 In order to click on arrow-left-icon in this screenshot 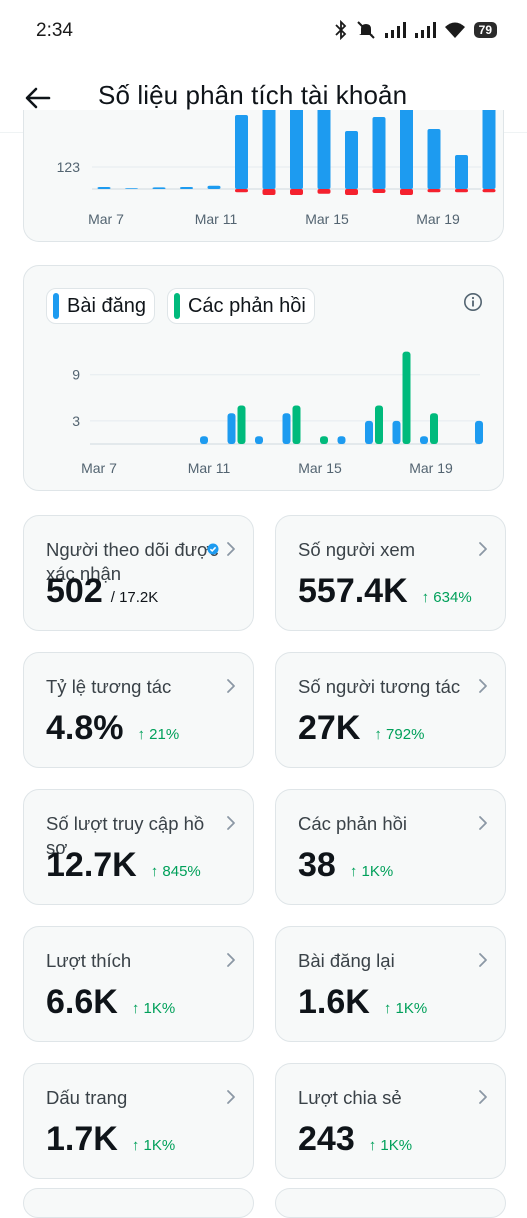, I will do `click(38, 98)`.